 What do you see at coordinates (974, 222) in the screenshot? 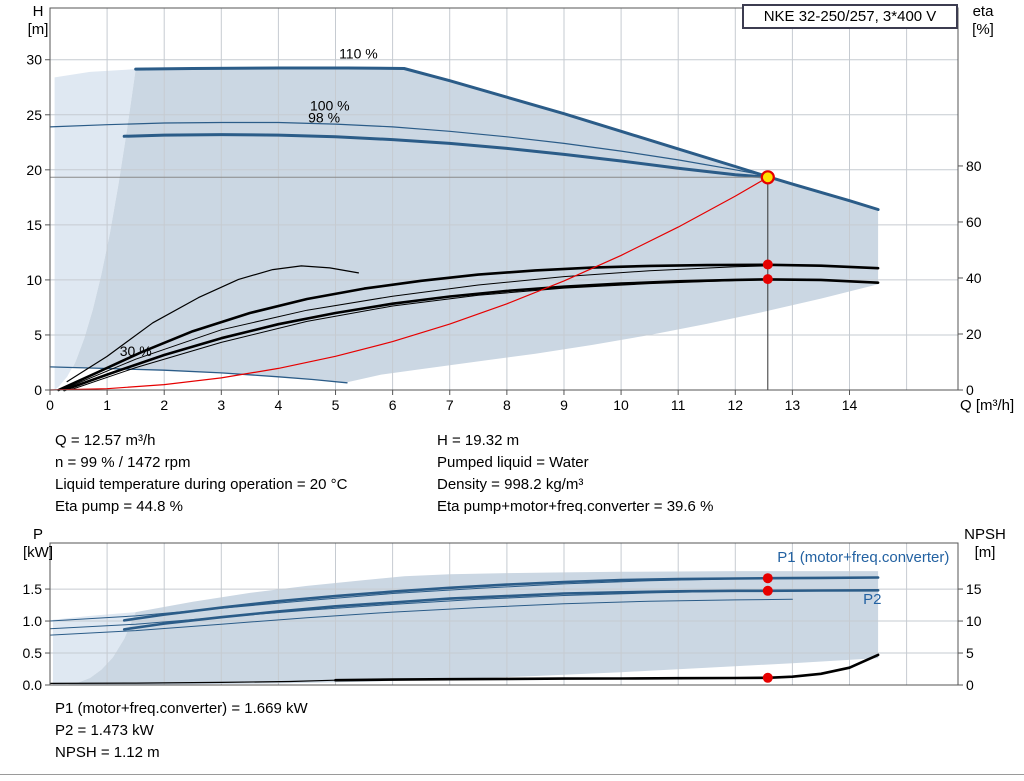
I see `right-tick-label: 60` at bounding box center [974, 222].